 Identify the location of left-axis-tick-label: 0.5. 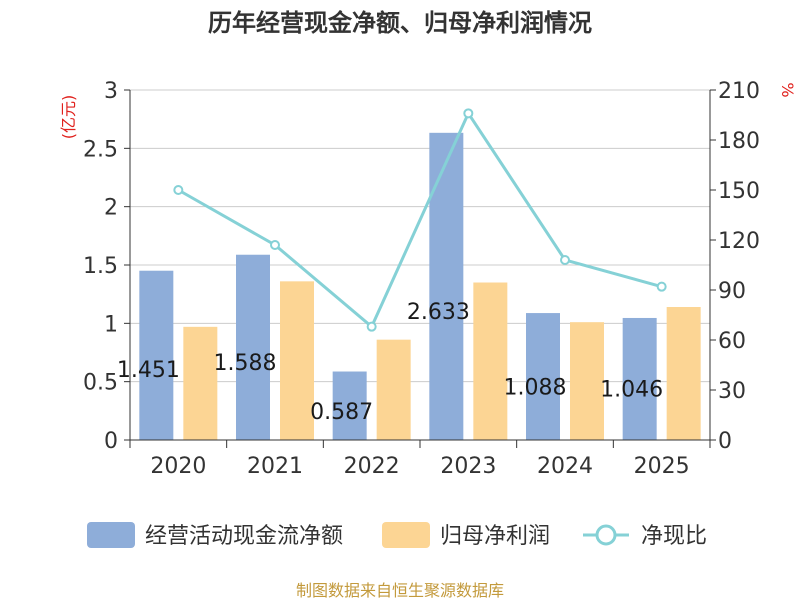
(100, 383).